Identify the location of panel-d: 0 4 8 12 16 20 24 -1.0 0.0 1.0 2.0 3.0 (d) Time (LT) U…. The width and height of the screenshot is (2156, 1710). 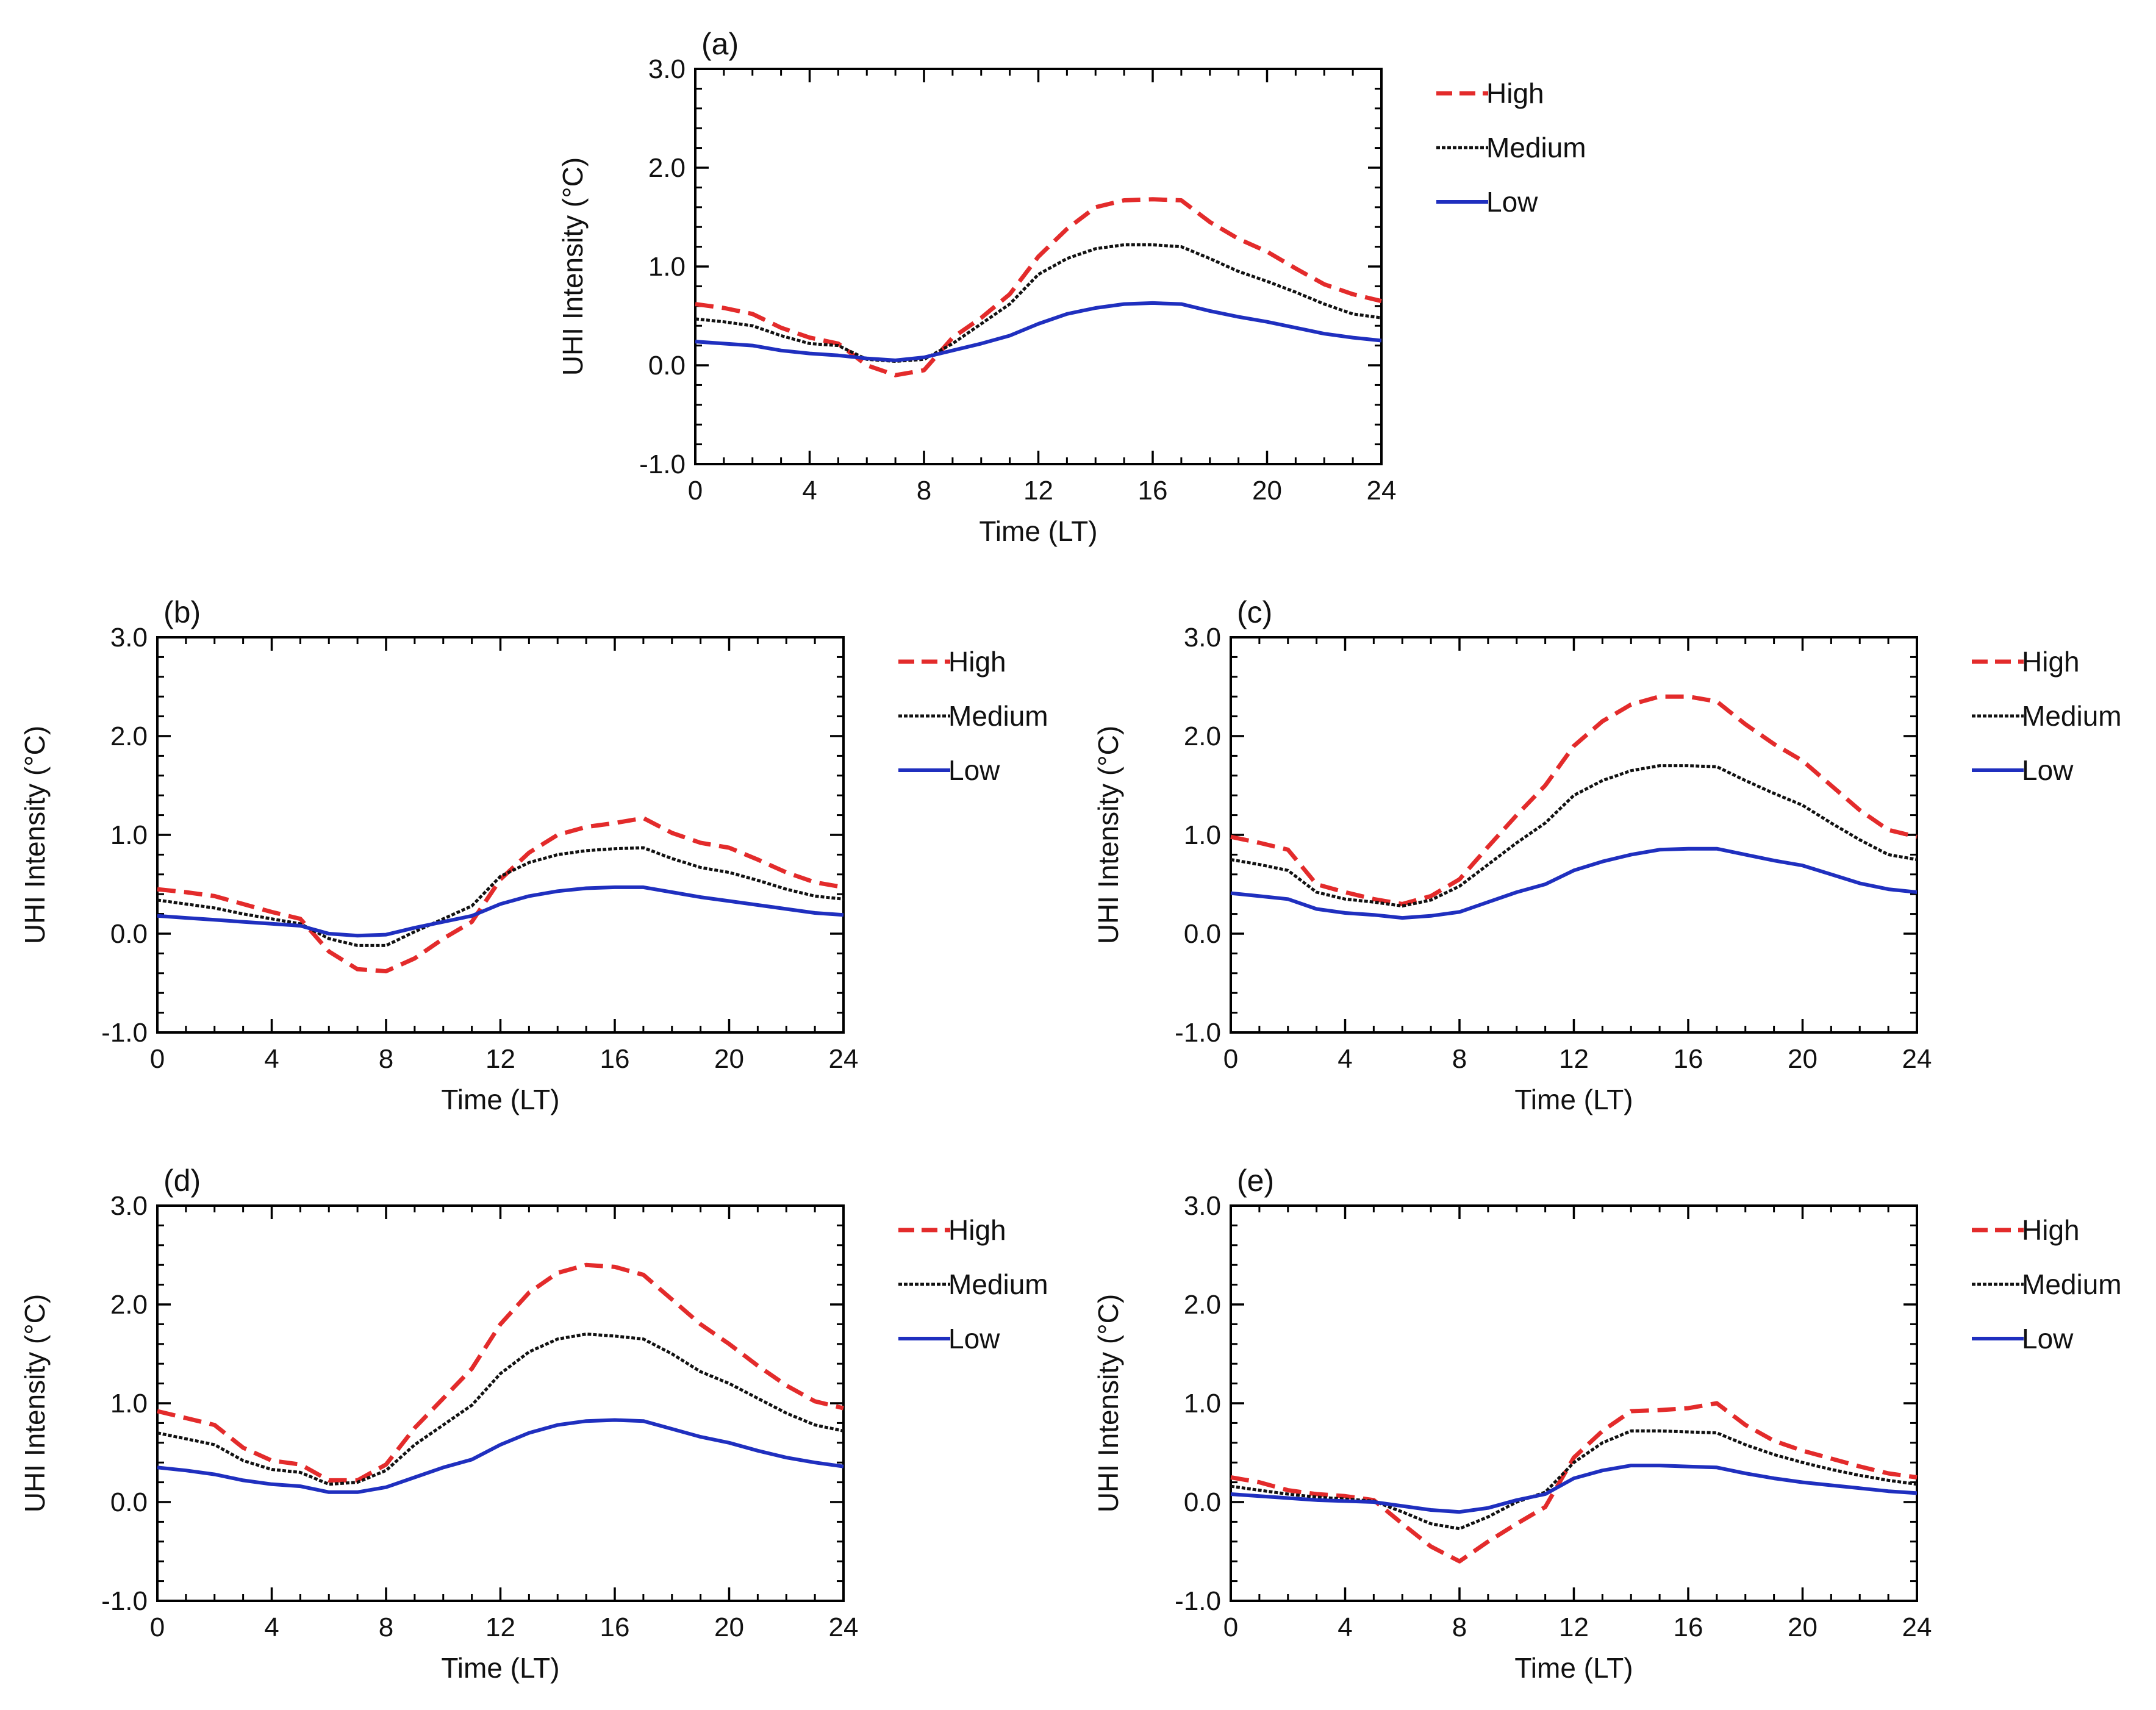
(533, 1424).